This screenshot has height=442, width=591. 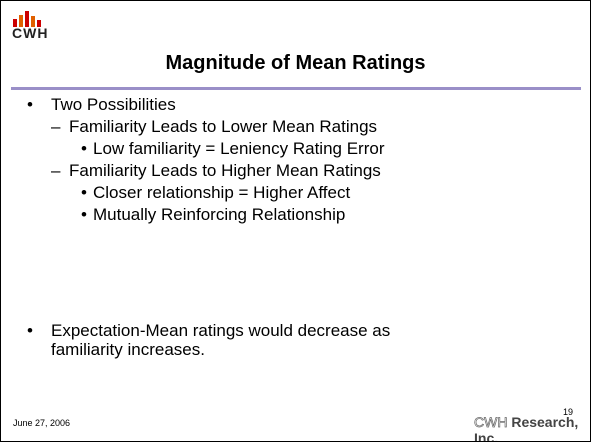 I want to click on bullet: Familiarity Leads to Lower Mean Ratings, so click(x=223, y=126).